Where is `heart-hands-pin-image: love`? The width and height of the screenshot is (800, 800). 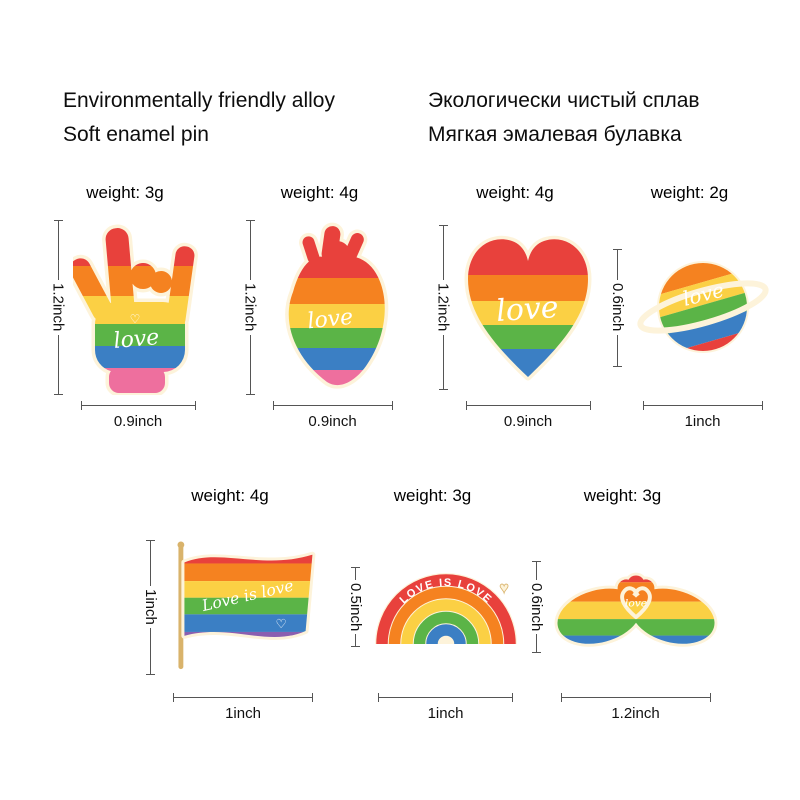
heart-hands-pin-image: love is located at coordinates (635, 612).